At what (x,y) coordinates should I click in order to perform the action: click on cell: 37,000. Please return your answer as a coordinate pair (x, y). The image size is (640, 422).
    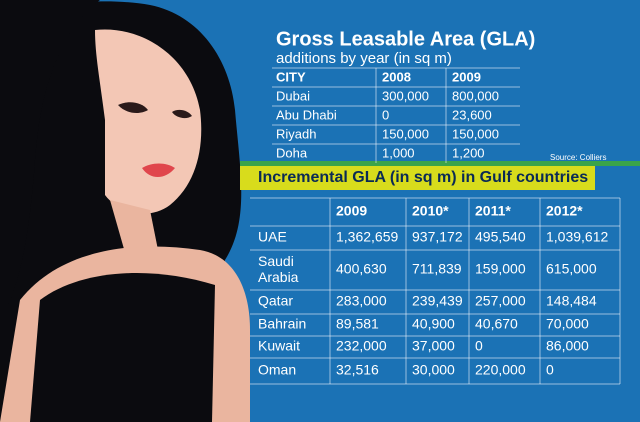
    Looking at the image, I should click on (433, 346).